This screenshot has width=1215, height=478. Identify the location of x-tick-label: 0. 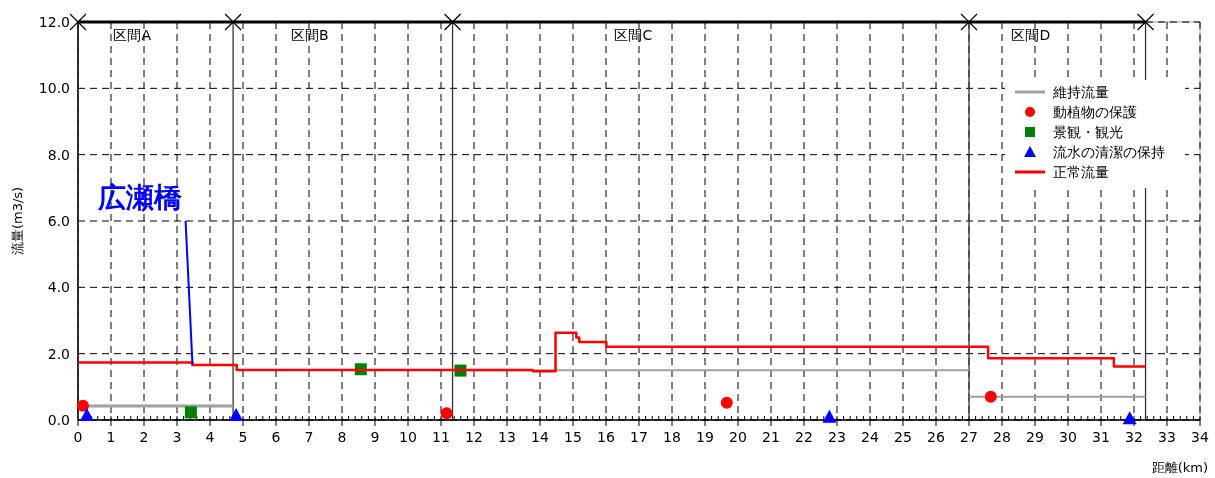
(78, 437).